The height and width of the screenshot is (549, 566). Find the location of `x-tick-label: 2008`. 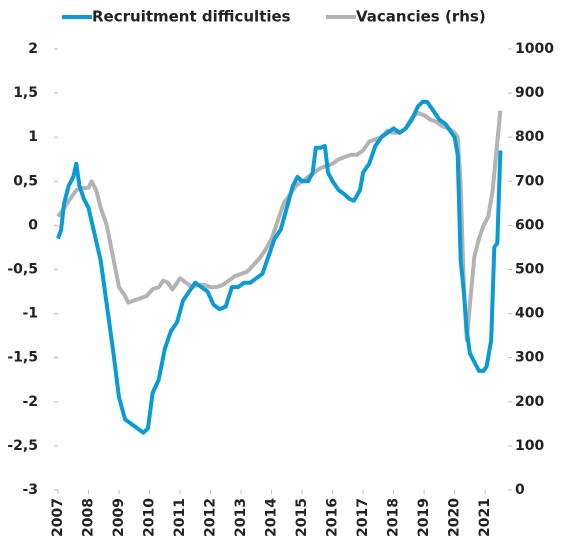

x-tick-label: 2008 is located at coordinates (89, 517).